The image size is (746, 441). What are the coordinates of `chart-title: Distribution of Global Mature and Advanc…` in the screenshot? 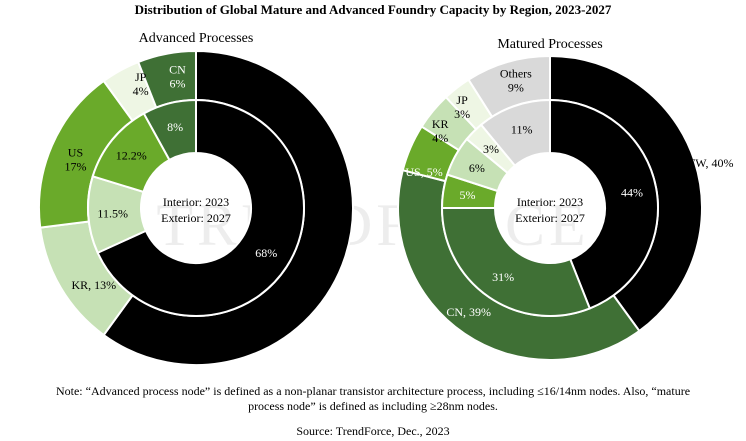 It's located at (373, 9).